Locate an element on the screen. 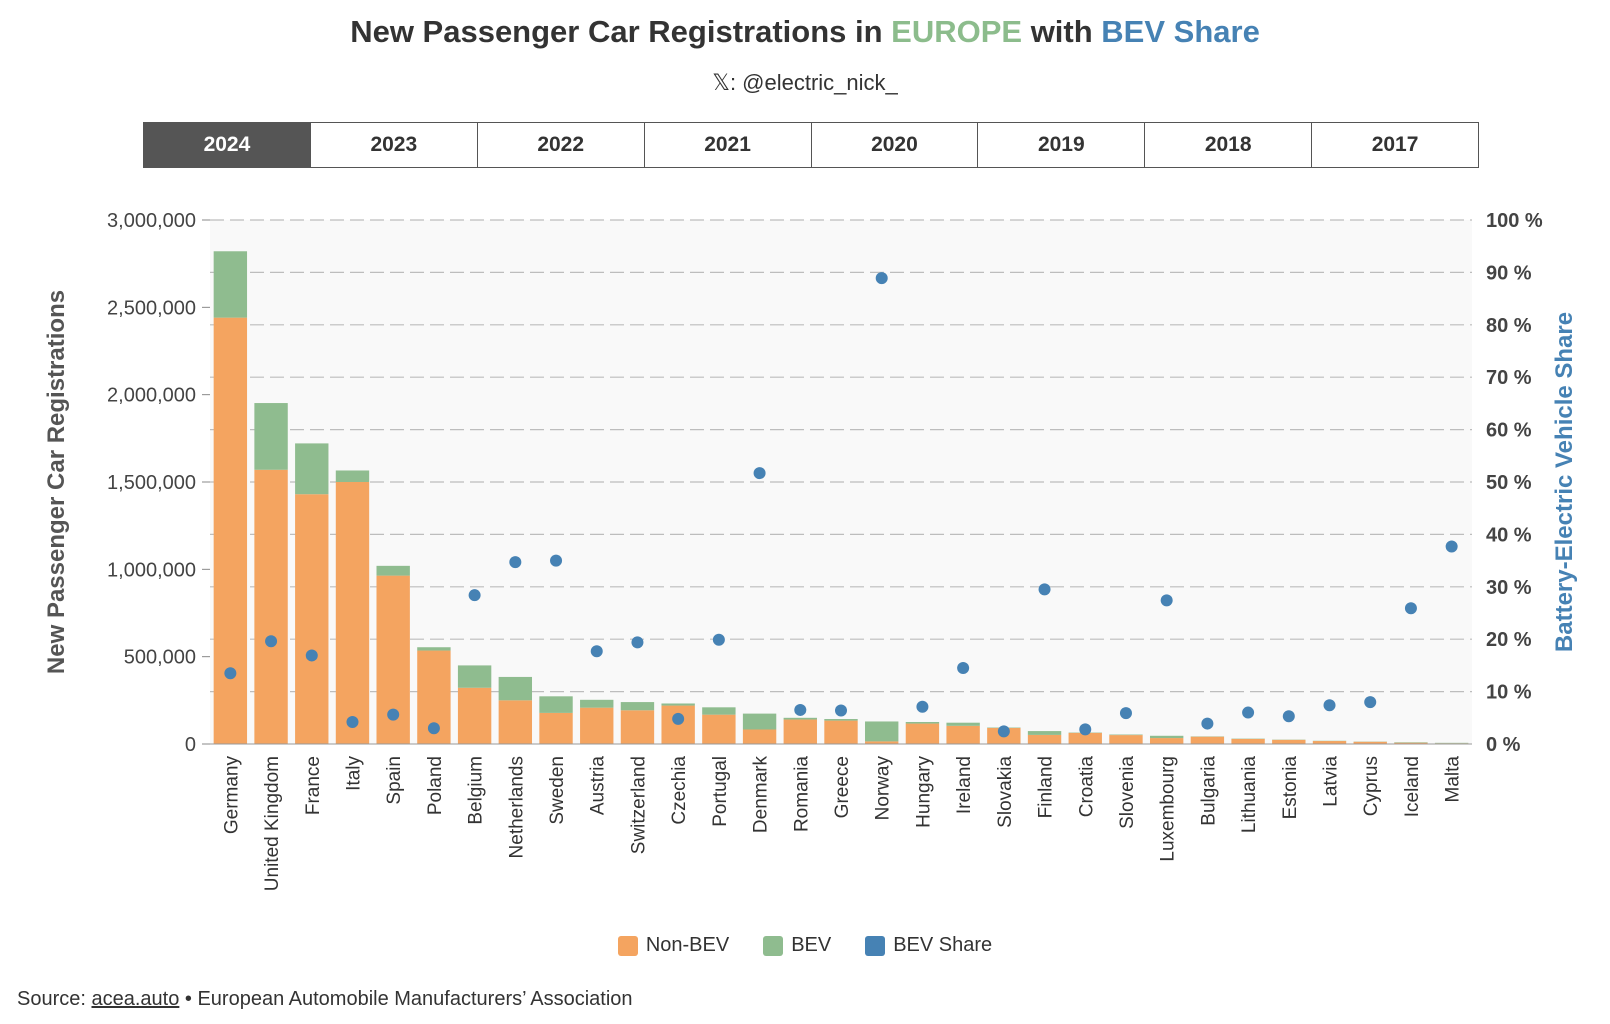 The image size is (1610, 1024). x-tick-label: Norway is located at coordinates (883, 788).